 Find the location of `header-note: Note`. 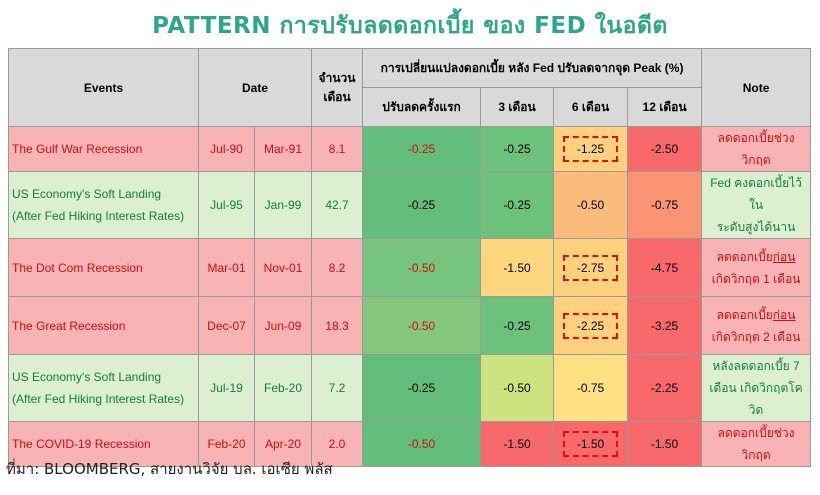

header-note: Note is located at coordinates (756, 87).